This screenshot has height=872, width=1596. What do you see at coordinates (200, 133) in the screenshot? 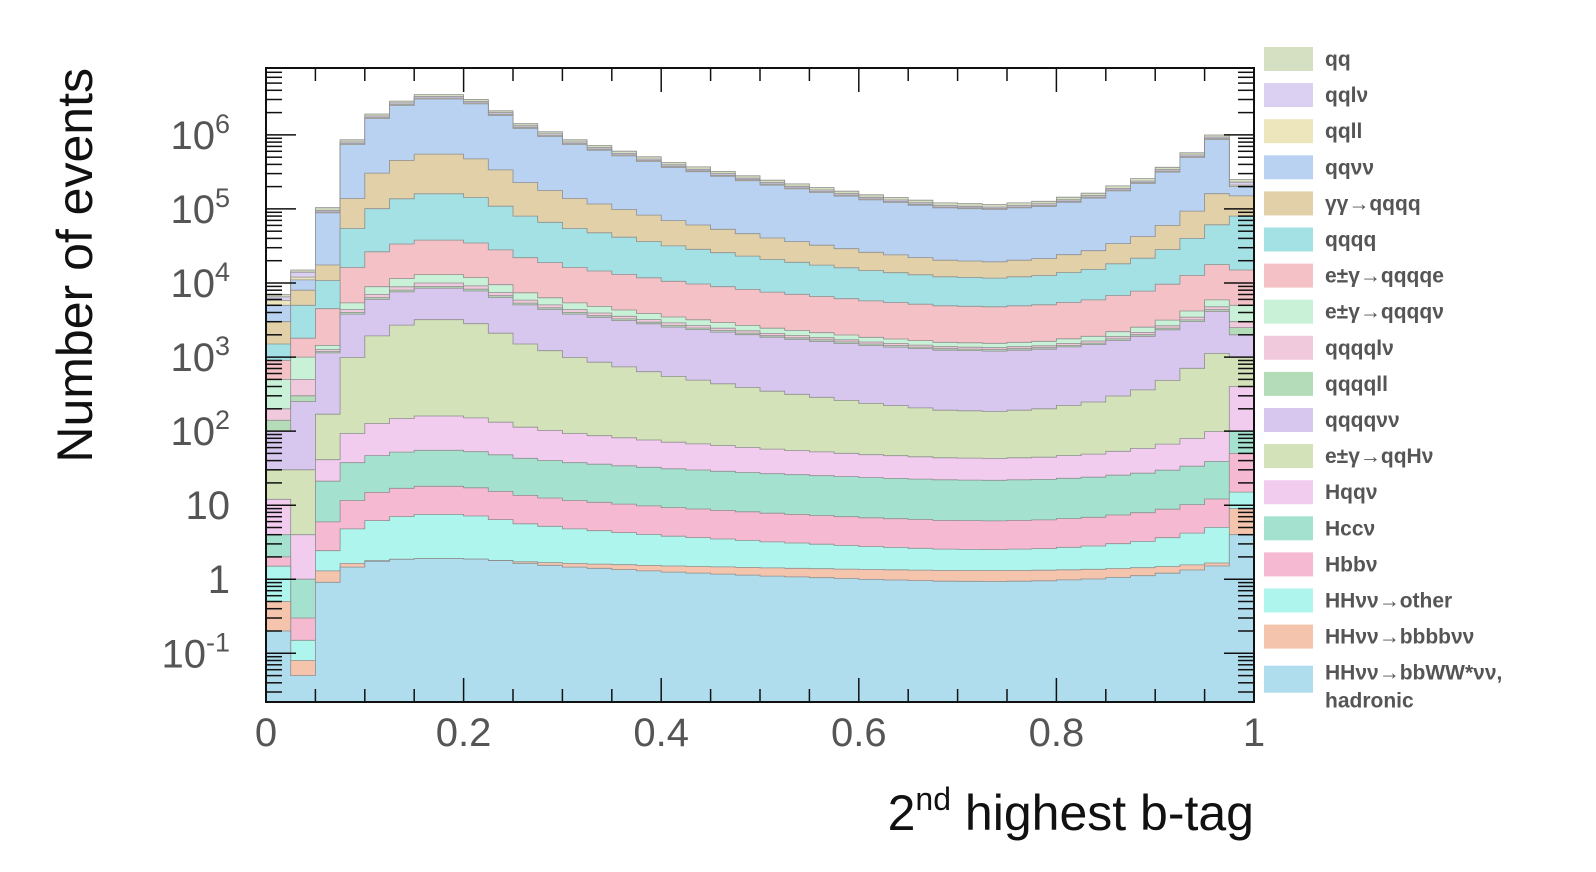
I see `y-tick-label: 10⁶` at bounding box center [200, 133].